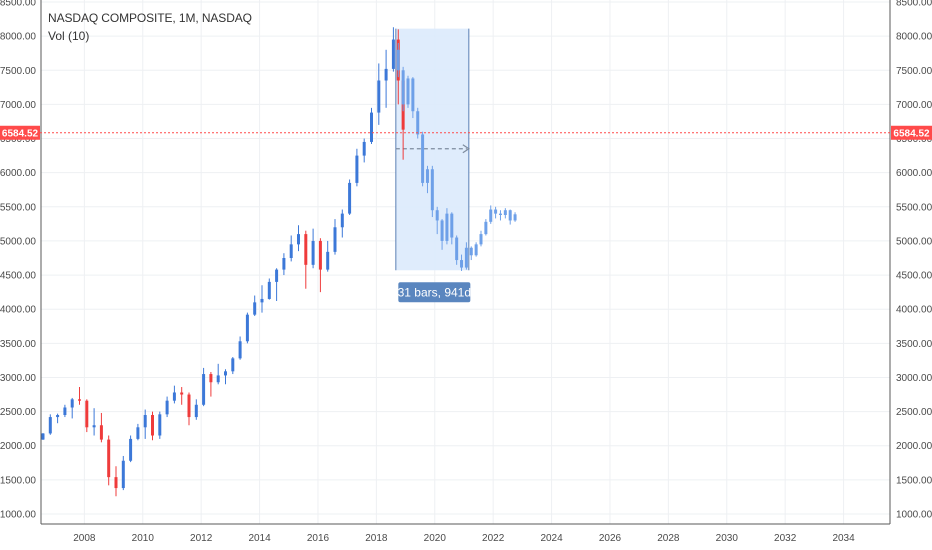 The width and height of the screenshot is (932, 550). I want to click on y-tick-label-right: 4500.00, so click(914, 276).